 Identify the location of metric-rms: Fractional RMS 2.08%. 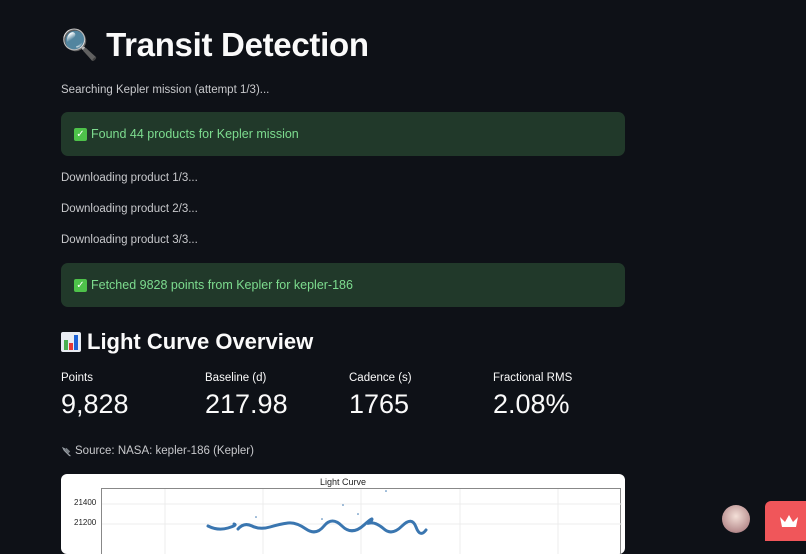
(565, 396).